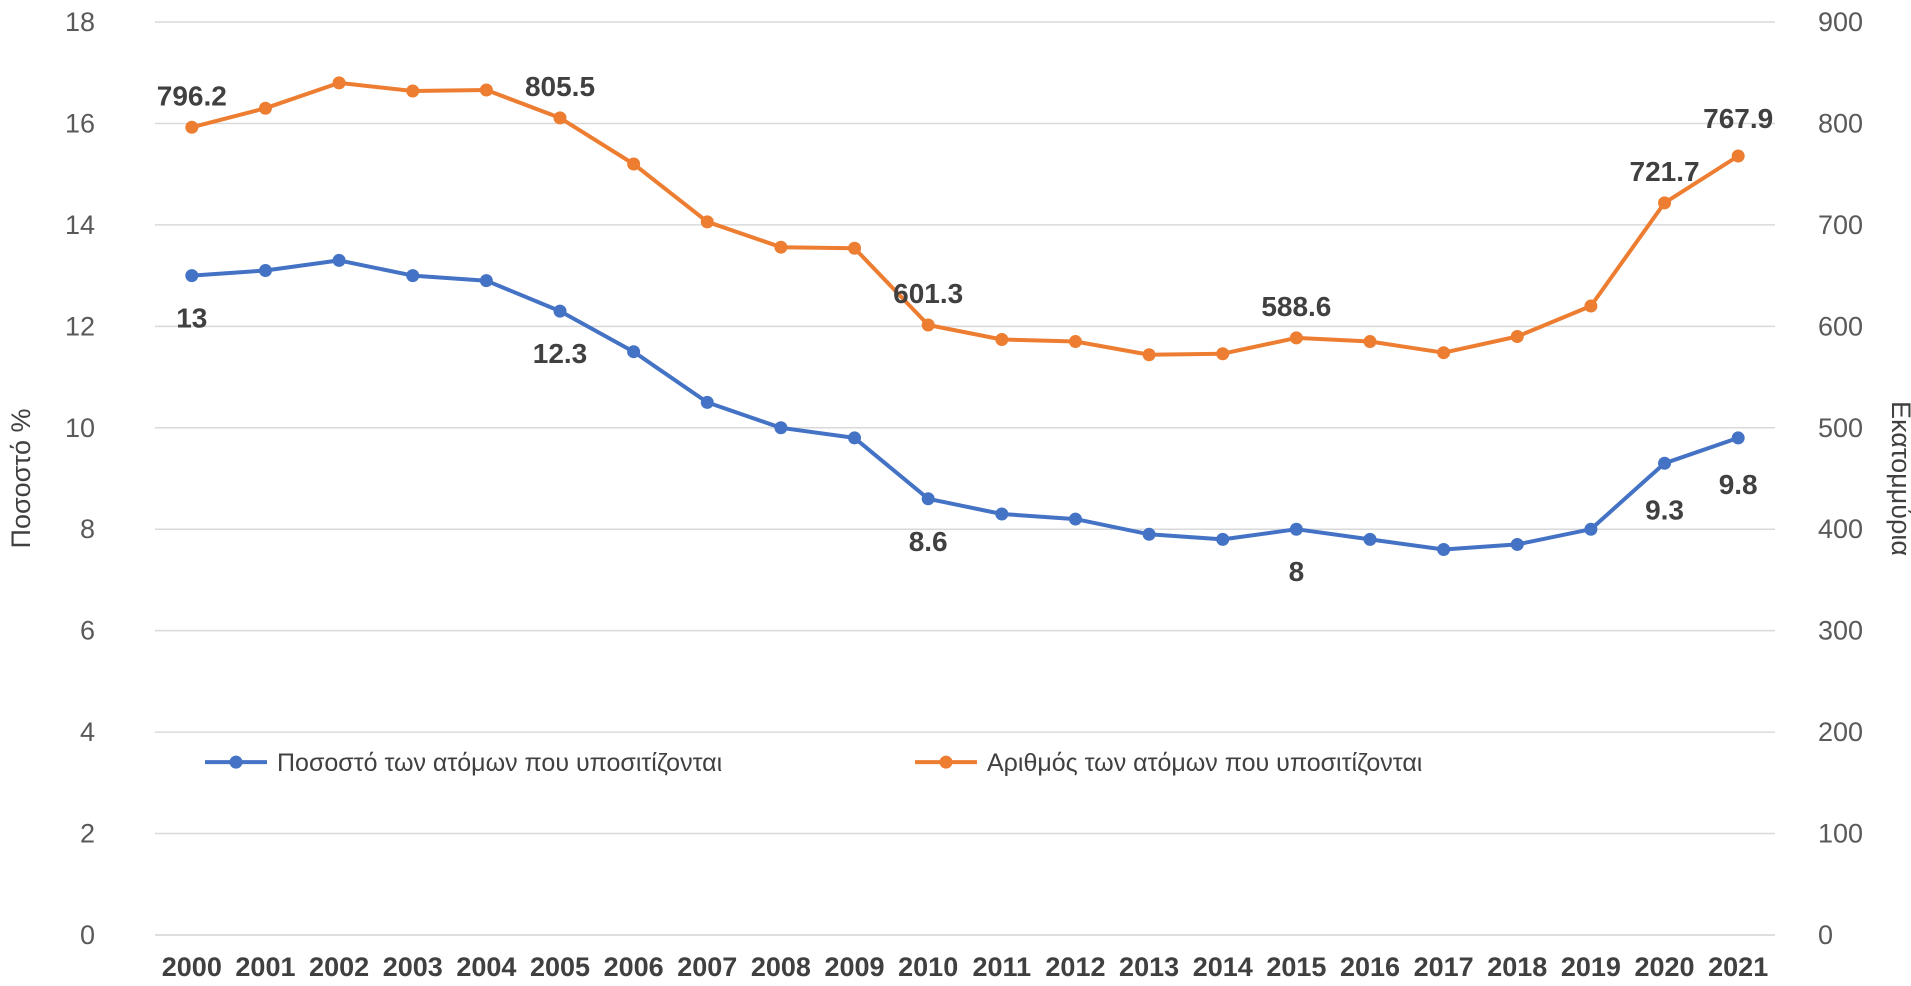  What do you see at coordinates (87, 834) in the screenshot?
I see `left-tick-label: 2` at bounding box center [87, 834].